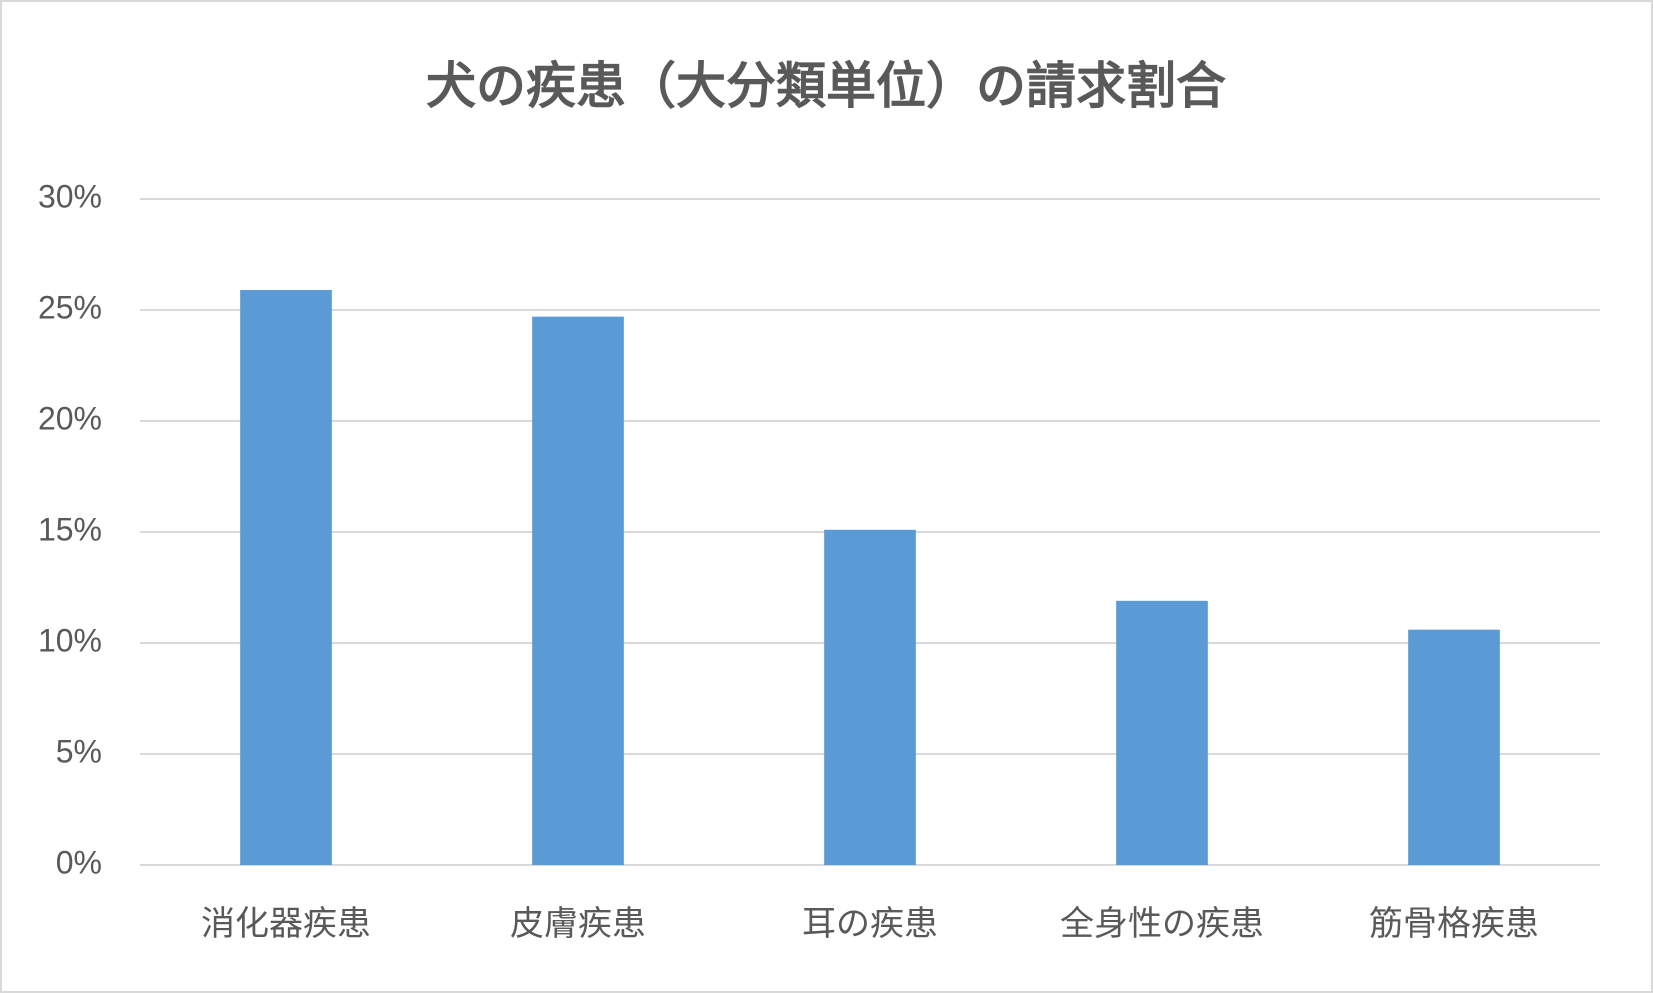 The width and height of the screenshot is (1653, 993). What do you see at coordinates (286, 924) in the screenshot?
I see `x-tick-label: 消化器疾患` at bounding box center [286, 924].